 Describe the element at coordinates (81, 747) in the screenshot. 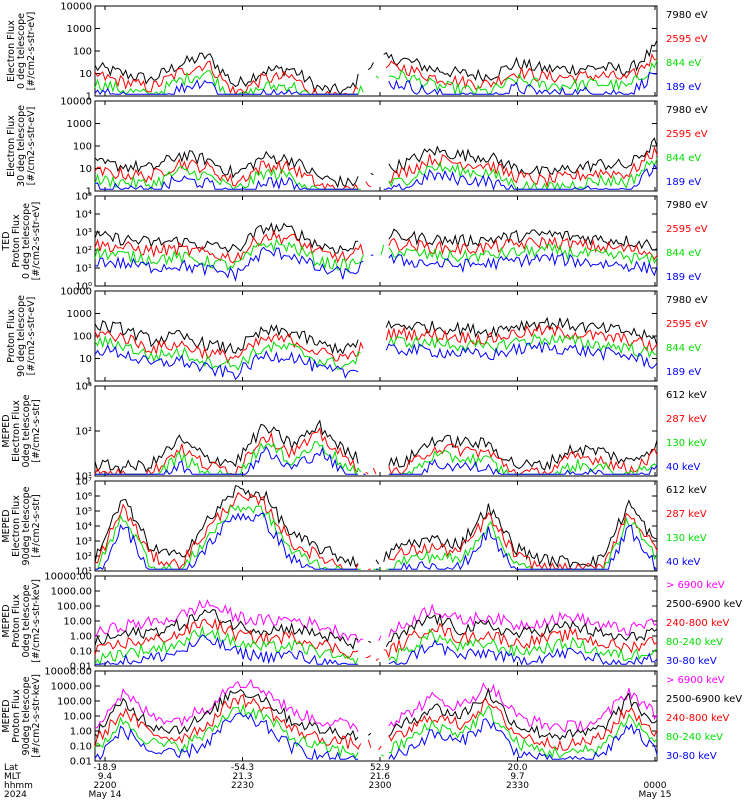

I see `y-tick-label: 0.10` at that location.